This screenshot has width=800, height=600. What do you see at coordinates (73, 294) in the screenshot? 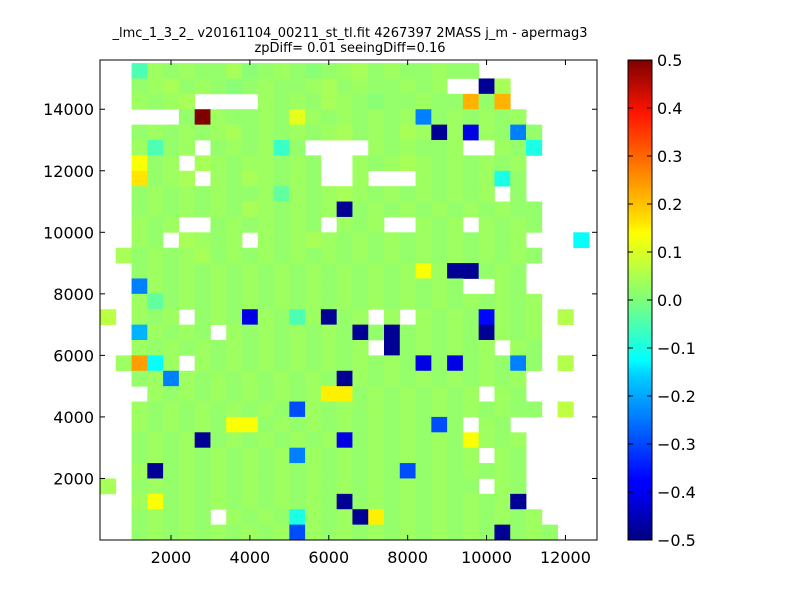
I see `y-tick-label: 8000` at bounding box center [73, 294].